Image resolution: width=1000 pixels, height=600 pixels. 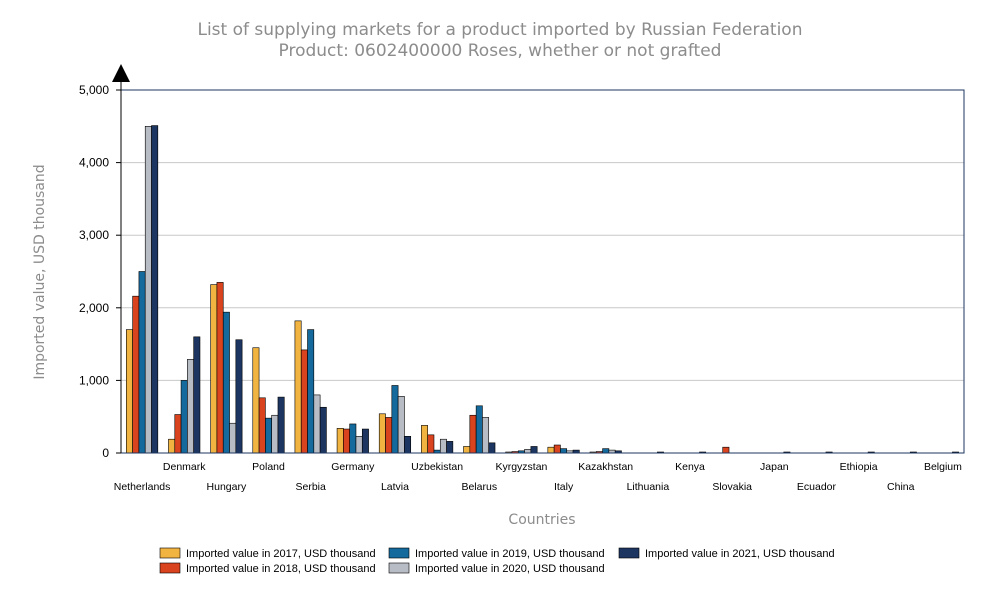 I want to click on y-axis-title: Imported value, USD thousand, so click(x=40, y=271).